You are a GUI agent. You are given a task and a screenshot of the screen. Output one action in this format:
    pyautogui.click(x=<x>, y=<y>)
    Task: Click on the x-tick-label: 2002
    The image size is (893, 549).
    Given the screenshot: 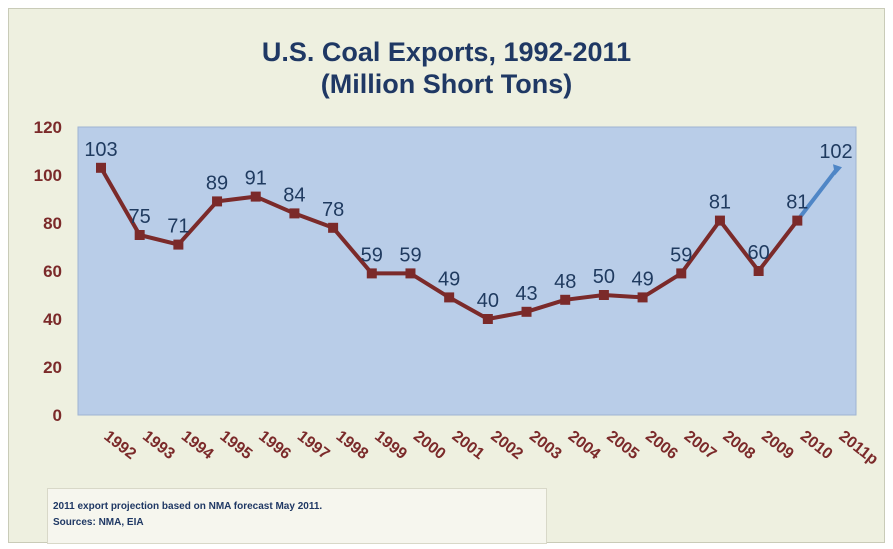 What is the action you would take?
    pyautogui.click(x=506, y=445)
    